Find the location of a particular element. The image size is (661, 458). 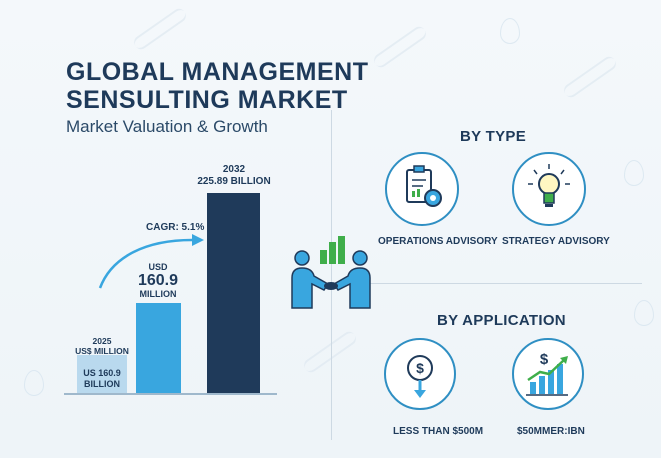

bar-2025-inner-value: US 160.9 is located at coordinates (102, 373).